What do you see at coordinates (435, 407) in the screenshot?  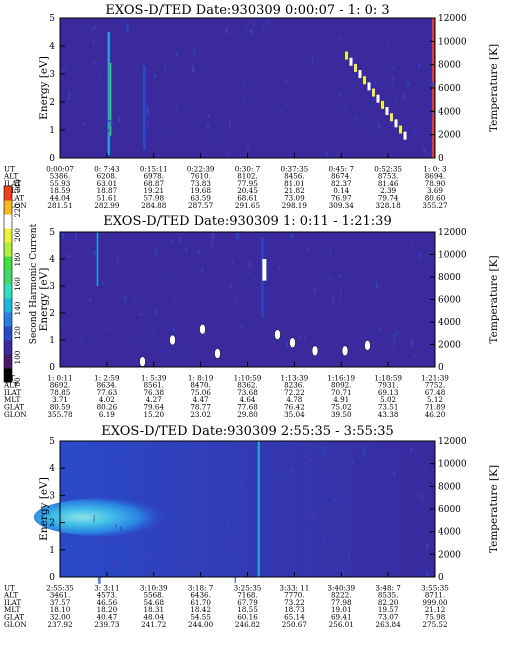 I see `table-cell: 71.89` at bounding box center [435, 407].